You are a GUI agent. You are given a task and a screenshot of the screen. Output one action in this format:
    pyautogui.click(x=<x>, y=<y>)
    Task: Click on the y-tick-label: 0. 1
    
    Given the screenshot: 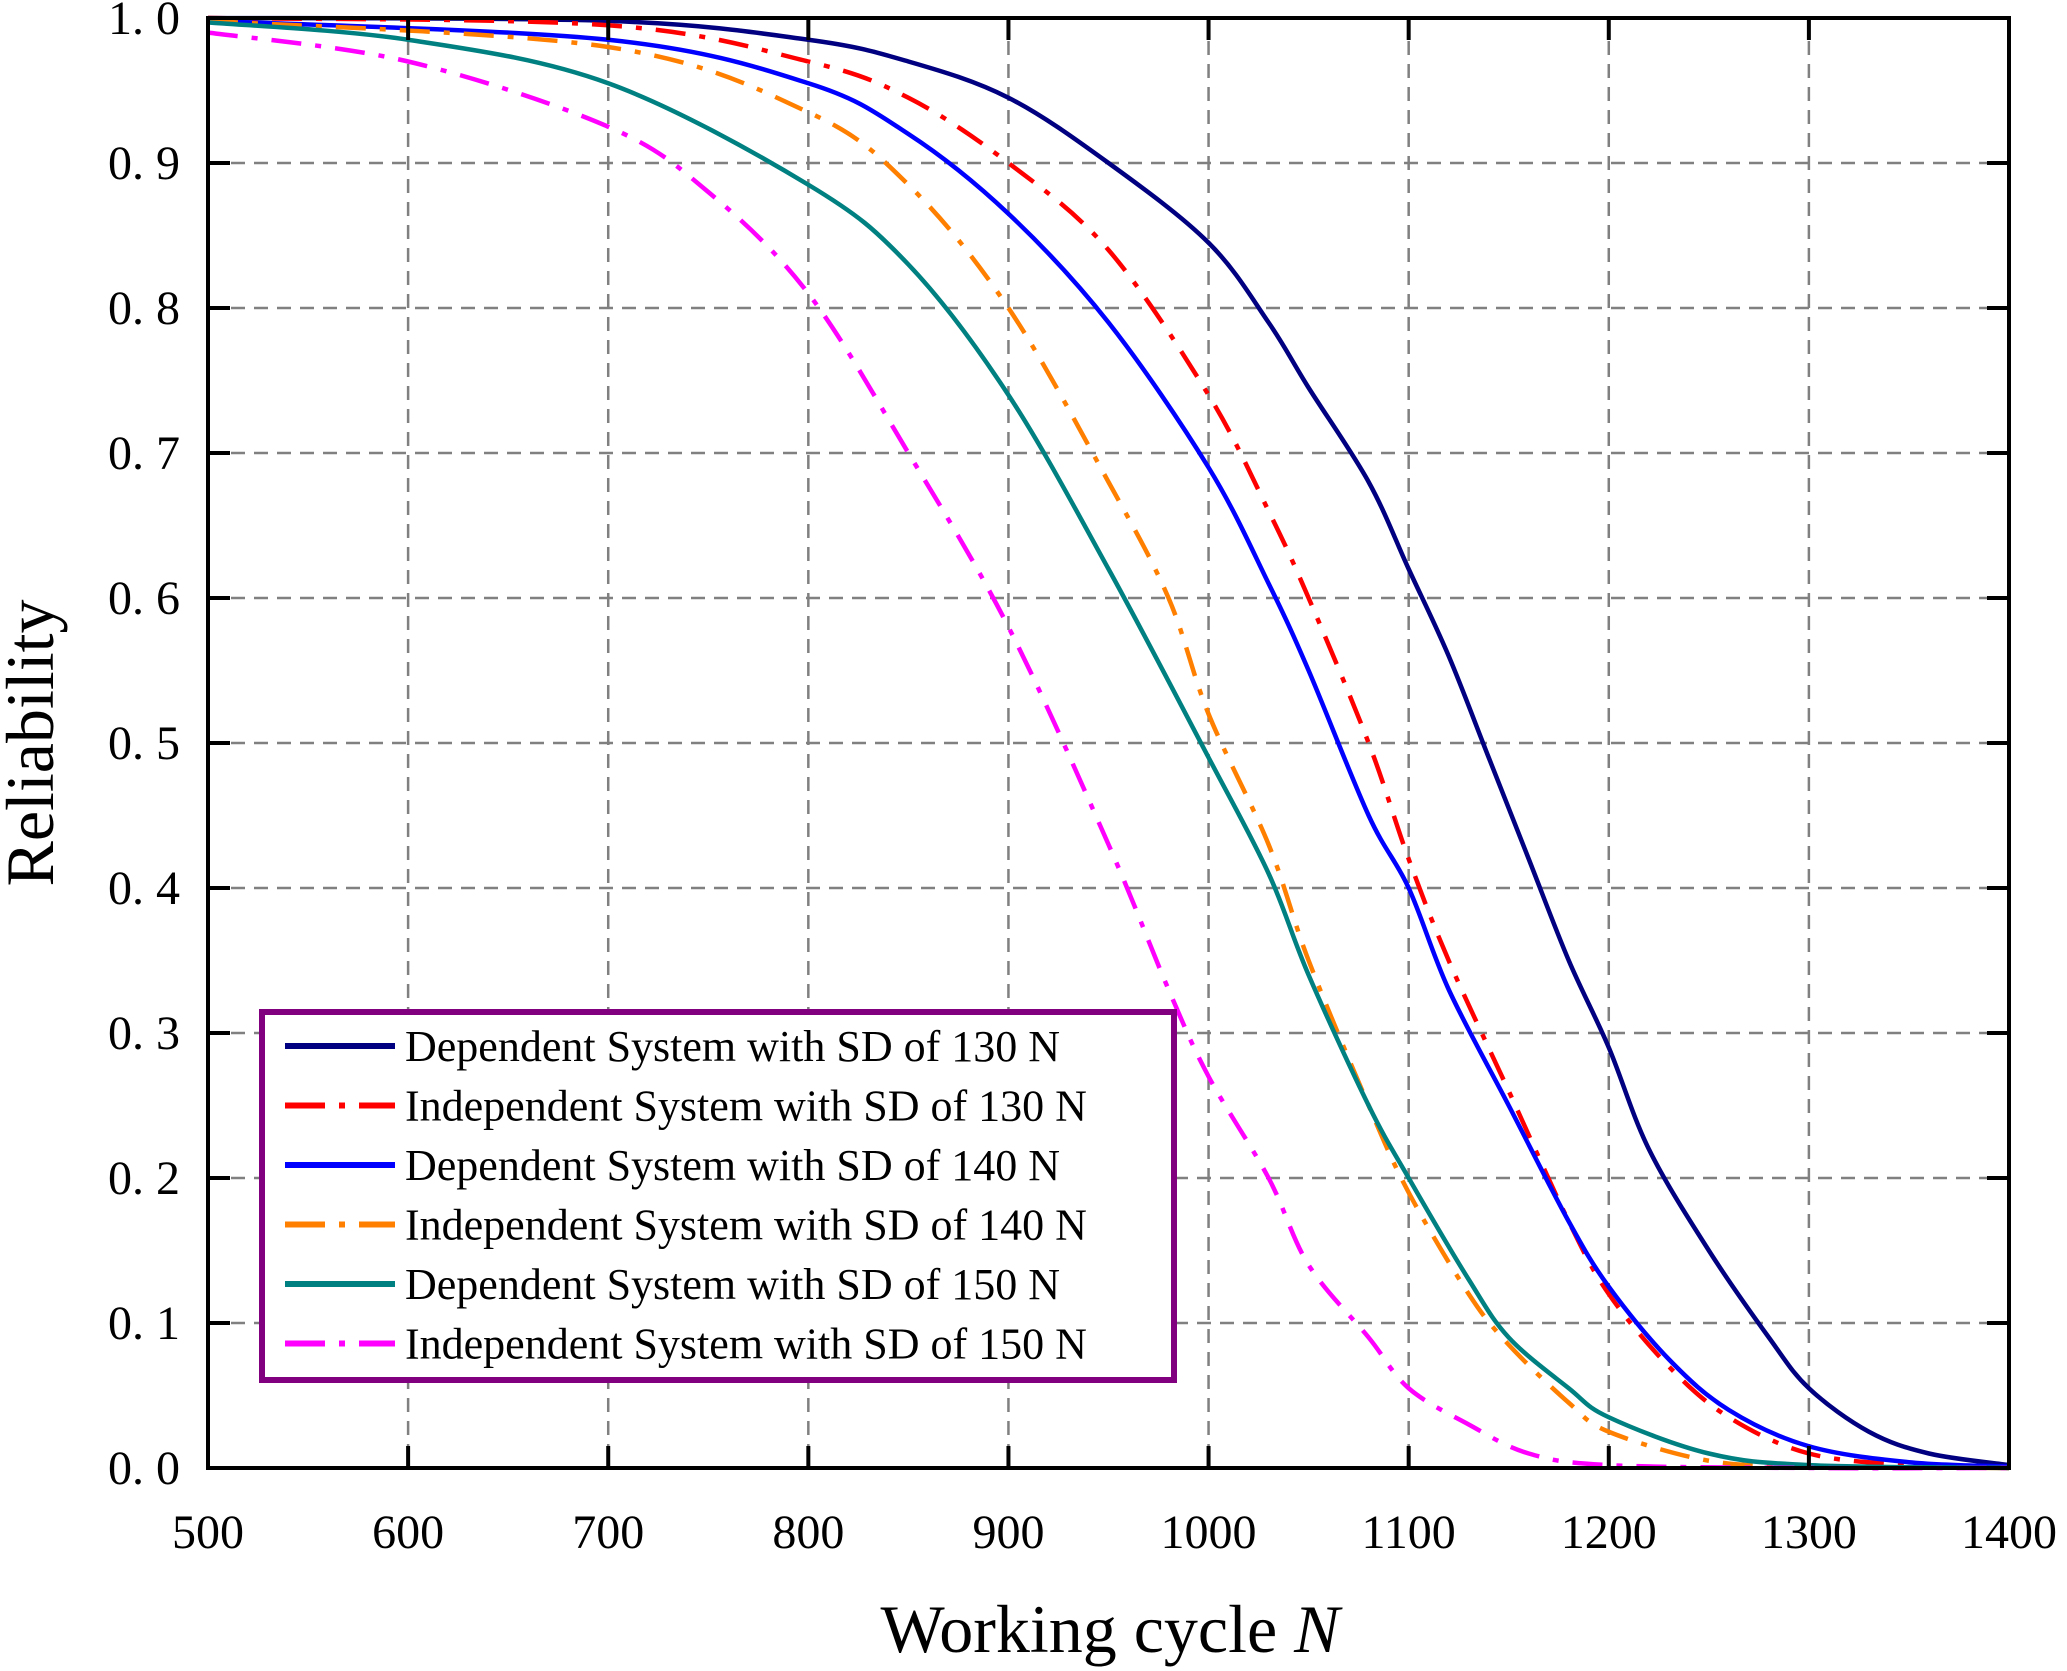 What is the action you would take?
    pyautogui.click(x=144, y=1323)
    